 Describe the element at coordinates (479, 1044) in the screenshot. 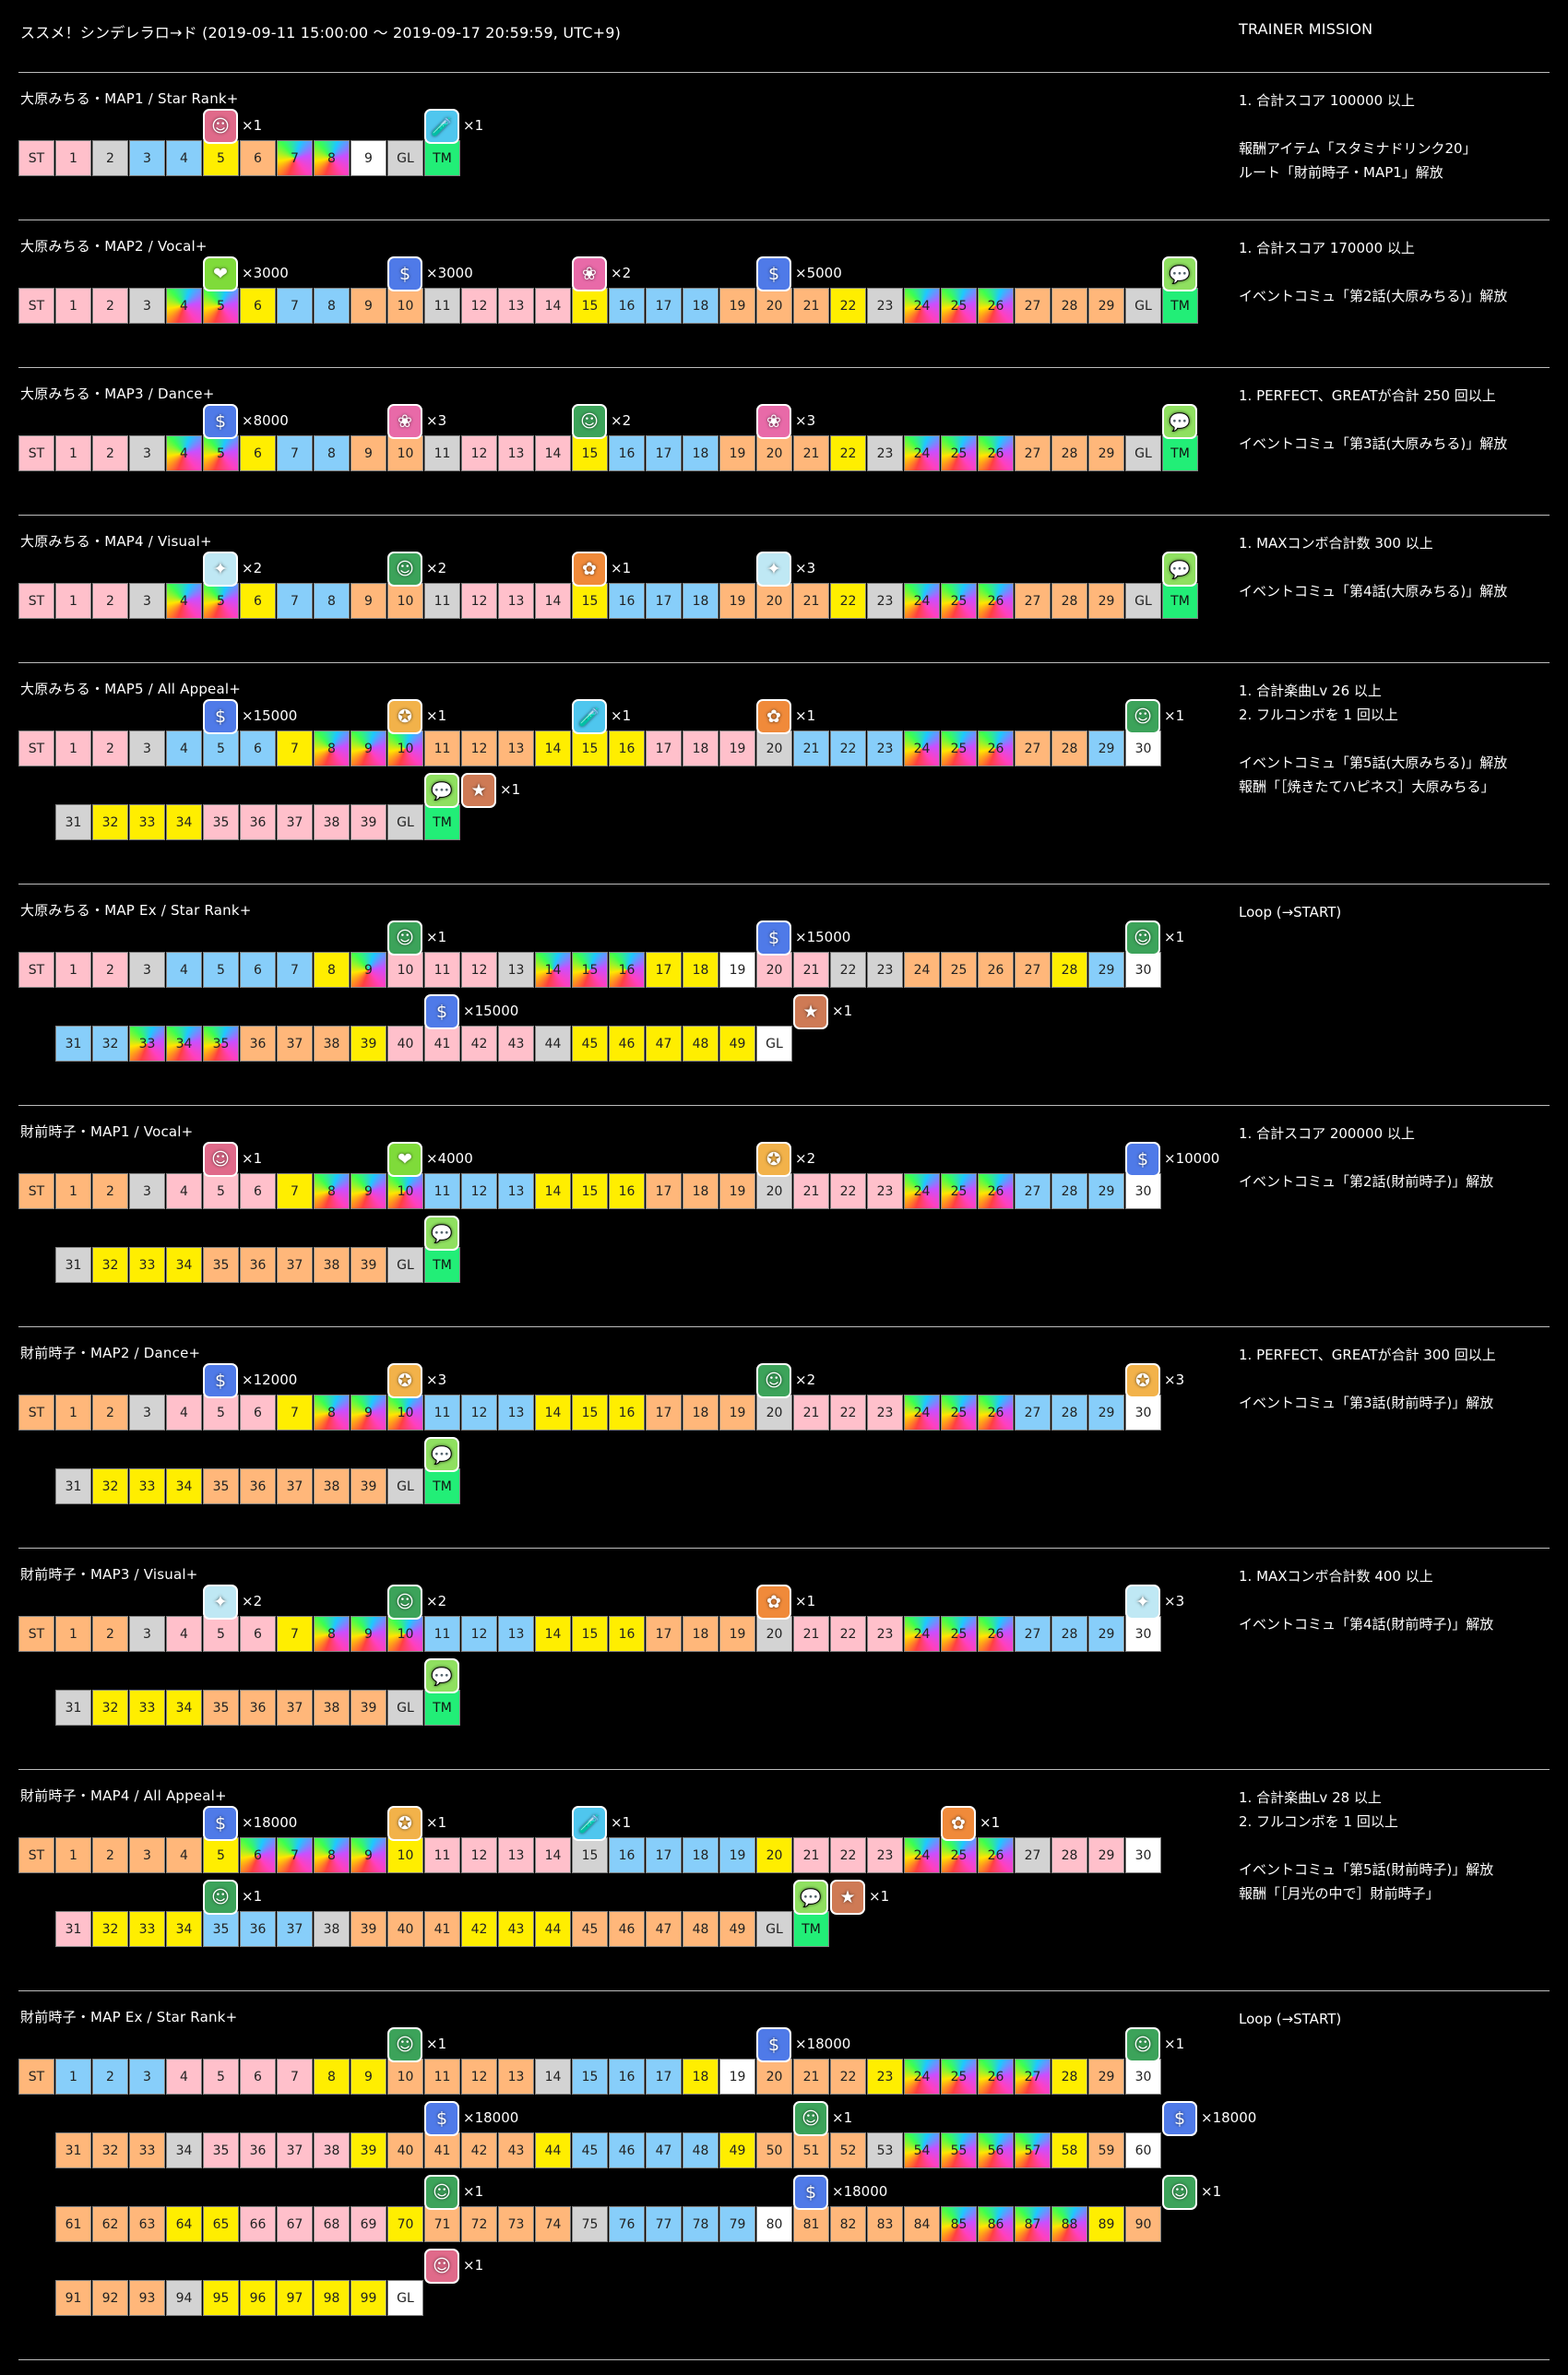

I see `road-cell: 42` at that location.